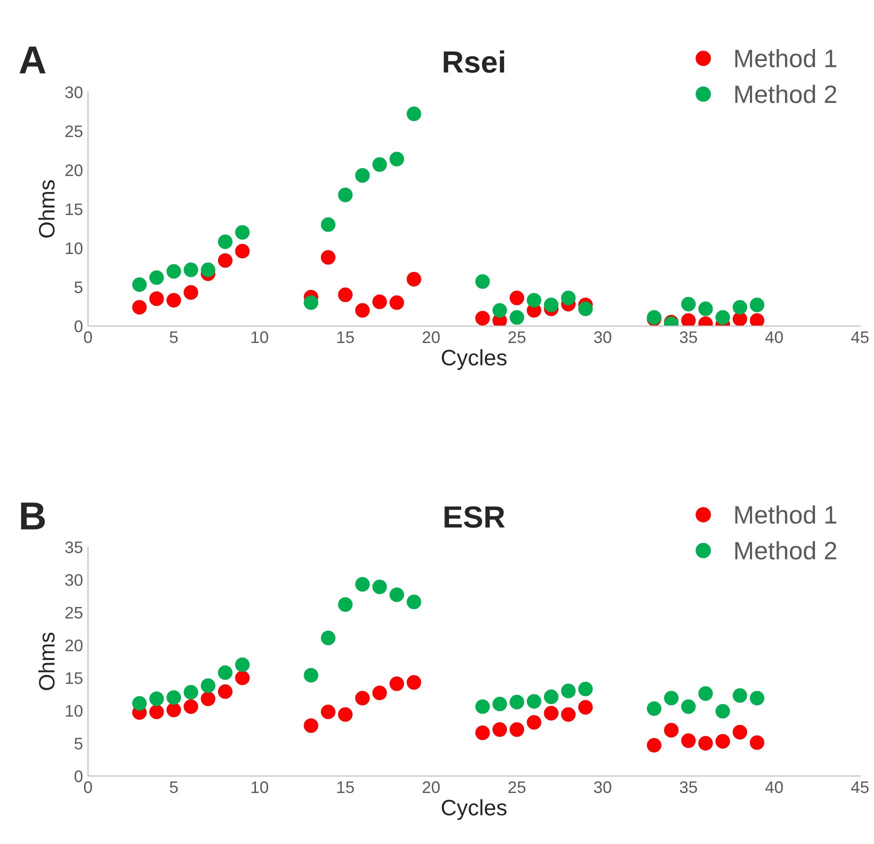 The height and width of the screenshot is (844, 874). I want to click on x-tick-label: 15, so click(345, 787).